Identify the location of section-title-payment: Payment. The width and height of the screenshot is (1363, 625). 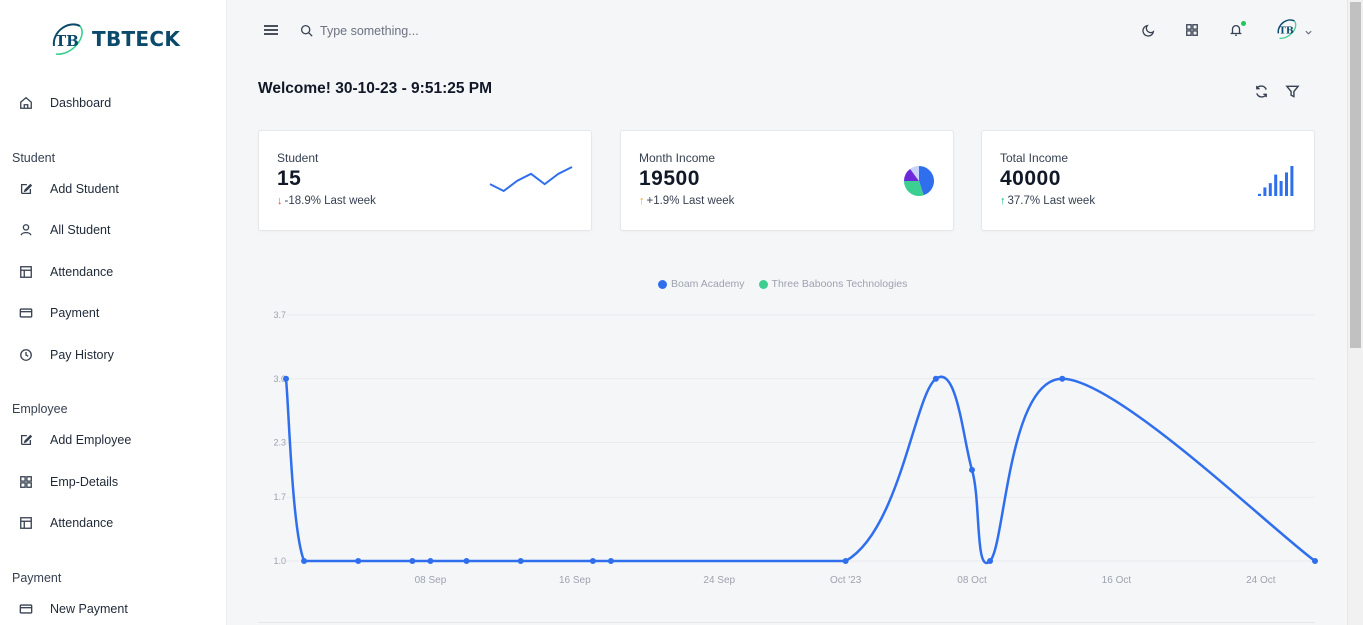
(37, 578).